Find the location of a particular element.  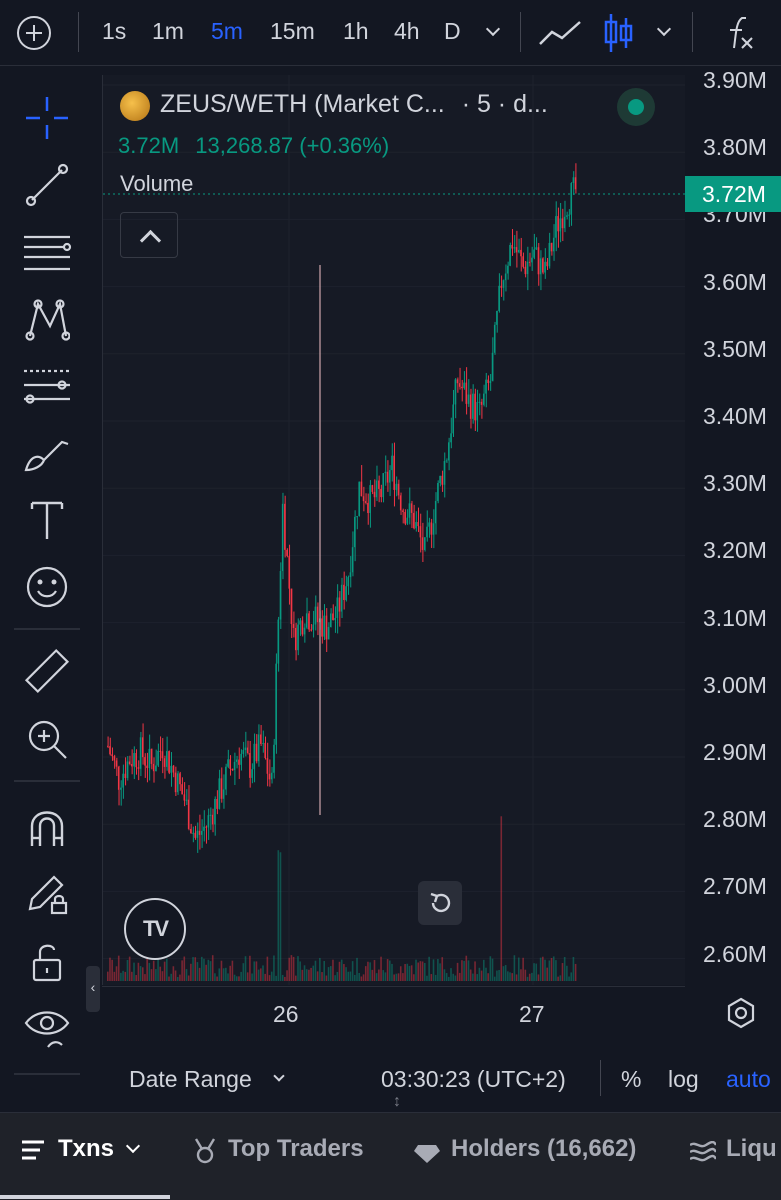

emoji-tool is located at coordinates (47, 587).